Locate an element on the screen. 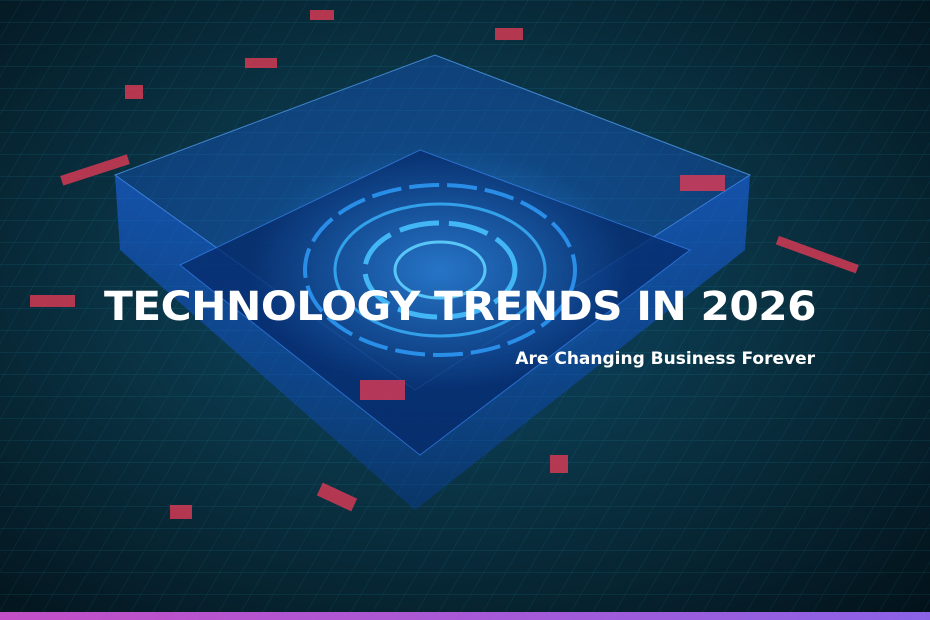 The width and height of the screenshot is (930, 620). subtitle: Are Changing Business Forever is located at coordinates (665, 359).